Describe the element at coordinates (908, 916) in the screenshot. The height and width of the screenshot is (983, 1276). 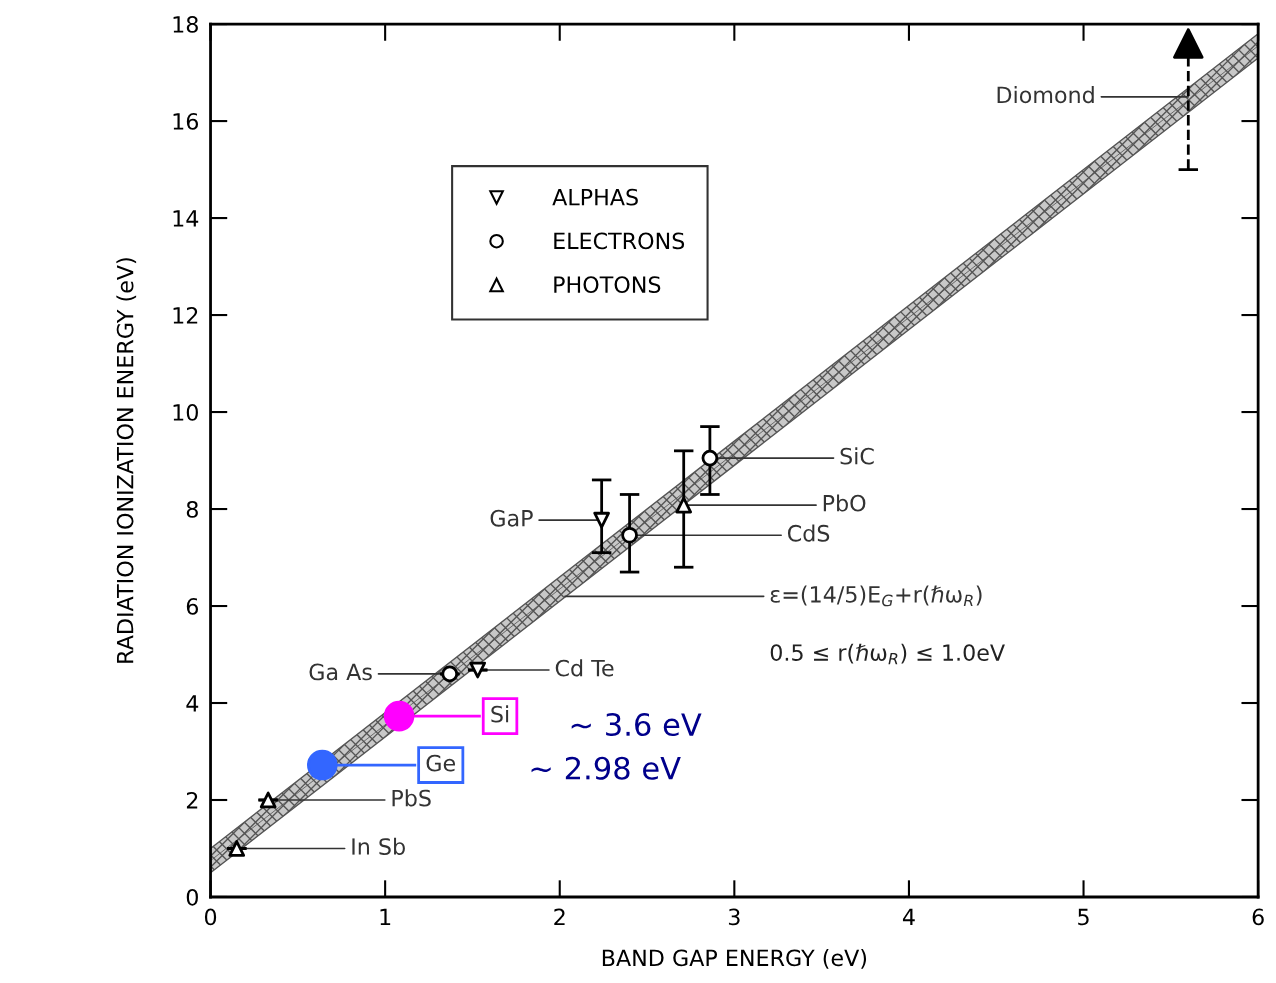
I see `x-tick-label: 4` at that location.